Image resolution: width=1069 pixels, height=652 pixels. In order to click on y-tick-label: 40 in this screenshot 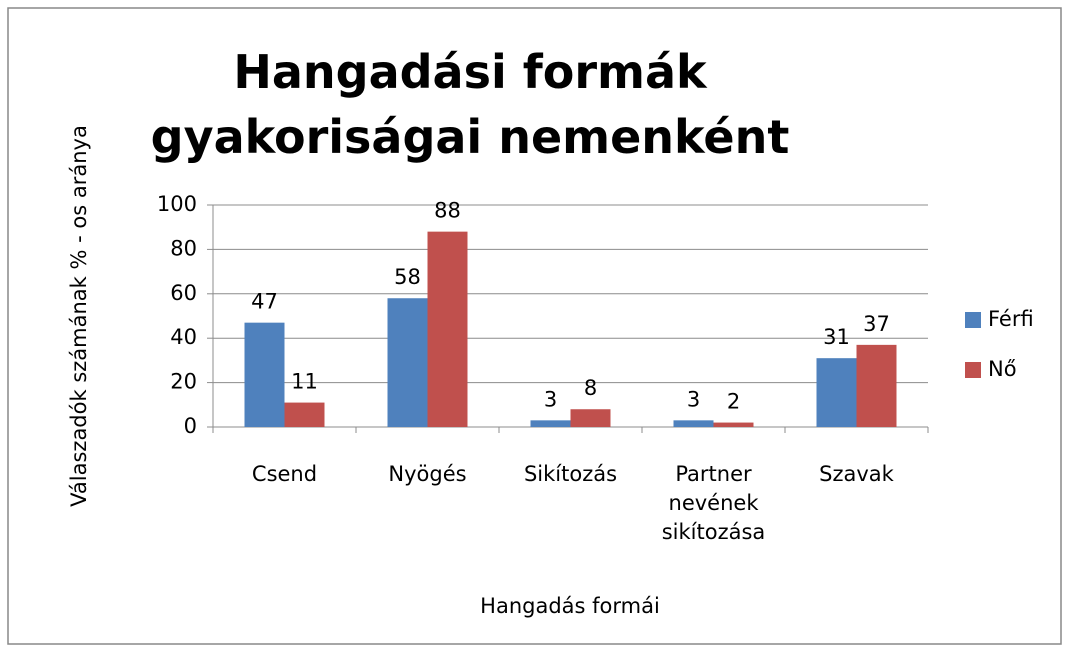, I will do `click(183, 337)`.